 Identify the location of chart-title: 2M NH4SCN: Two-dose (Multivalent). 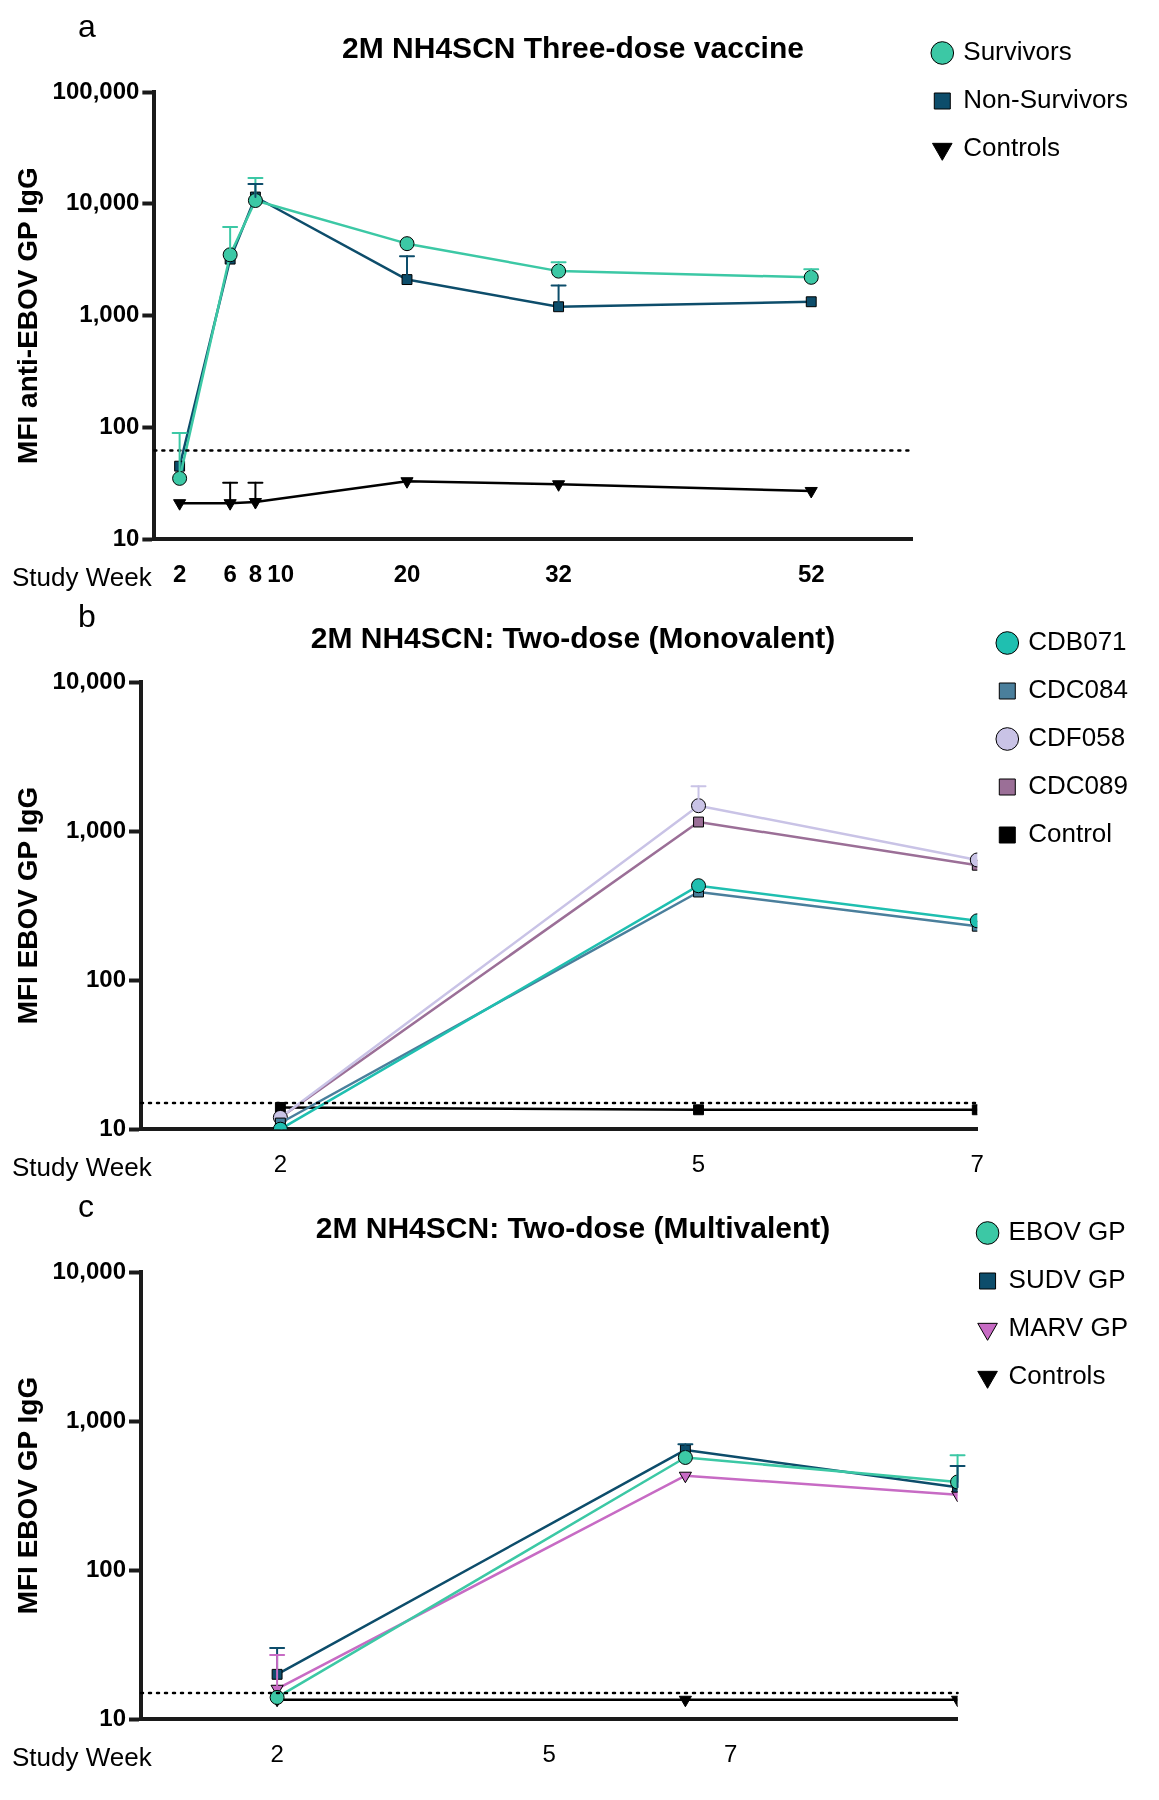
(573, 1228).